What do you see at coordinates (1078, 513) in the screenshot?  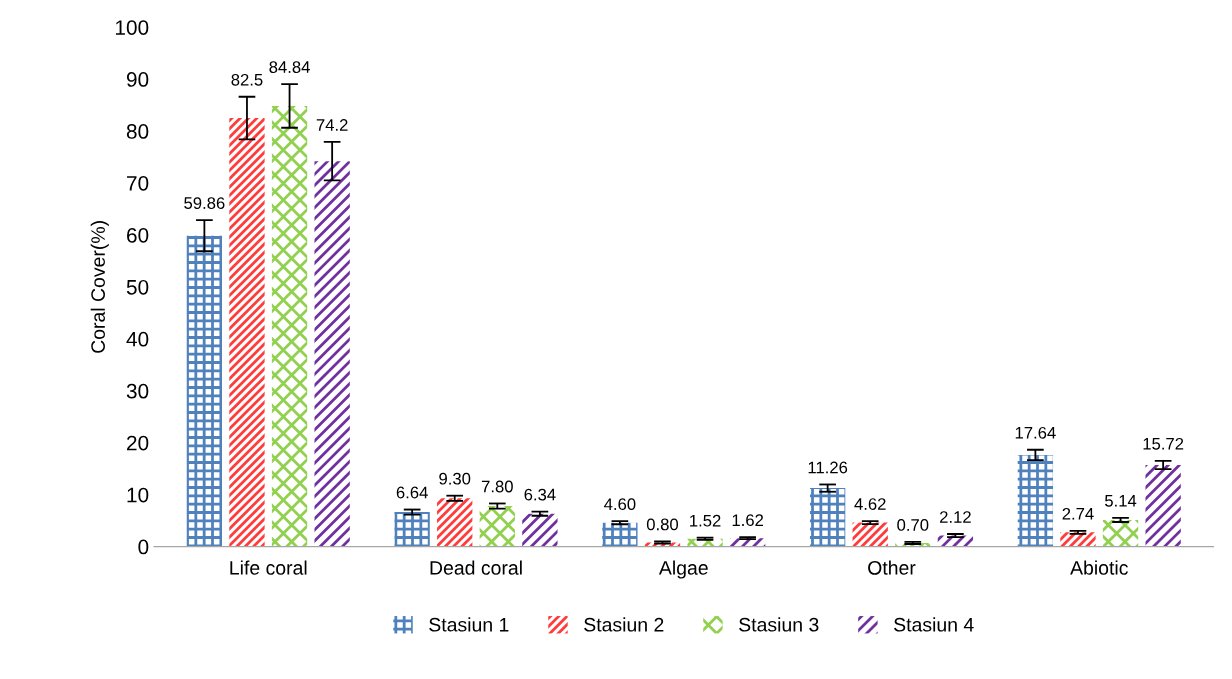 I see `data-label: 2.74` at bounding box center [1078, 513].